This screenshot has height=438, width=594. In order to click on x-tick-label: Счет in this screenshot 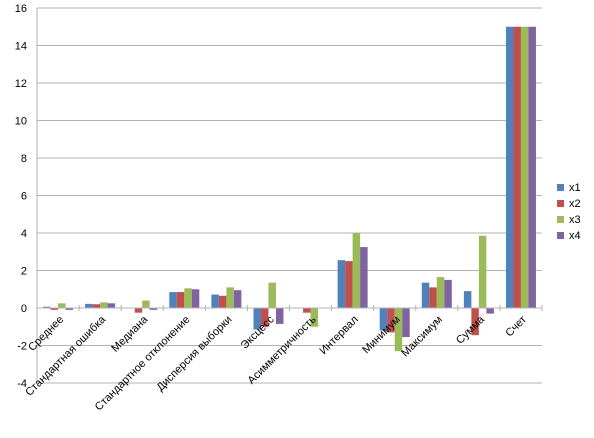, I will do `click(516, 327)`.